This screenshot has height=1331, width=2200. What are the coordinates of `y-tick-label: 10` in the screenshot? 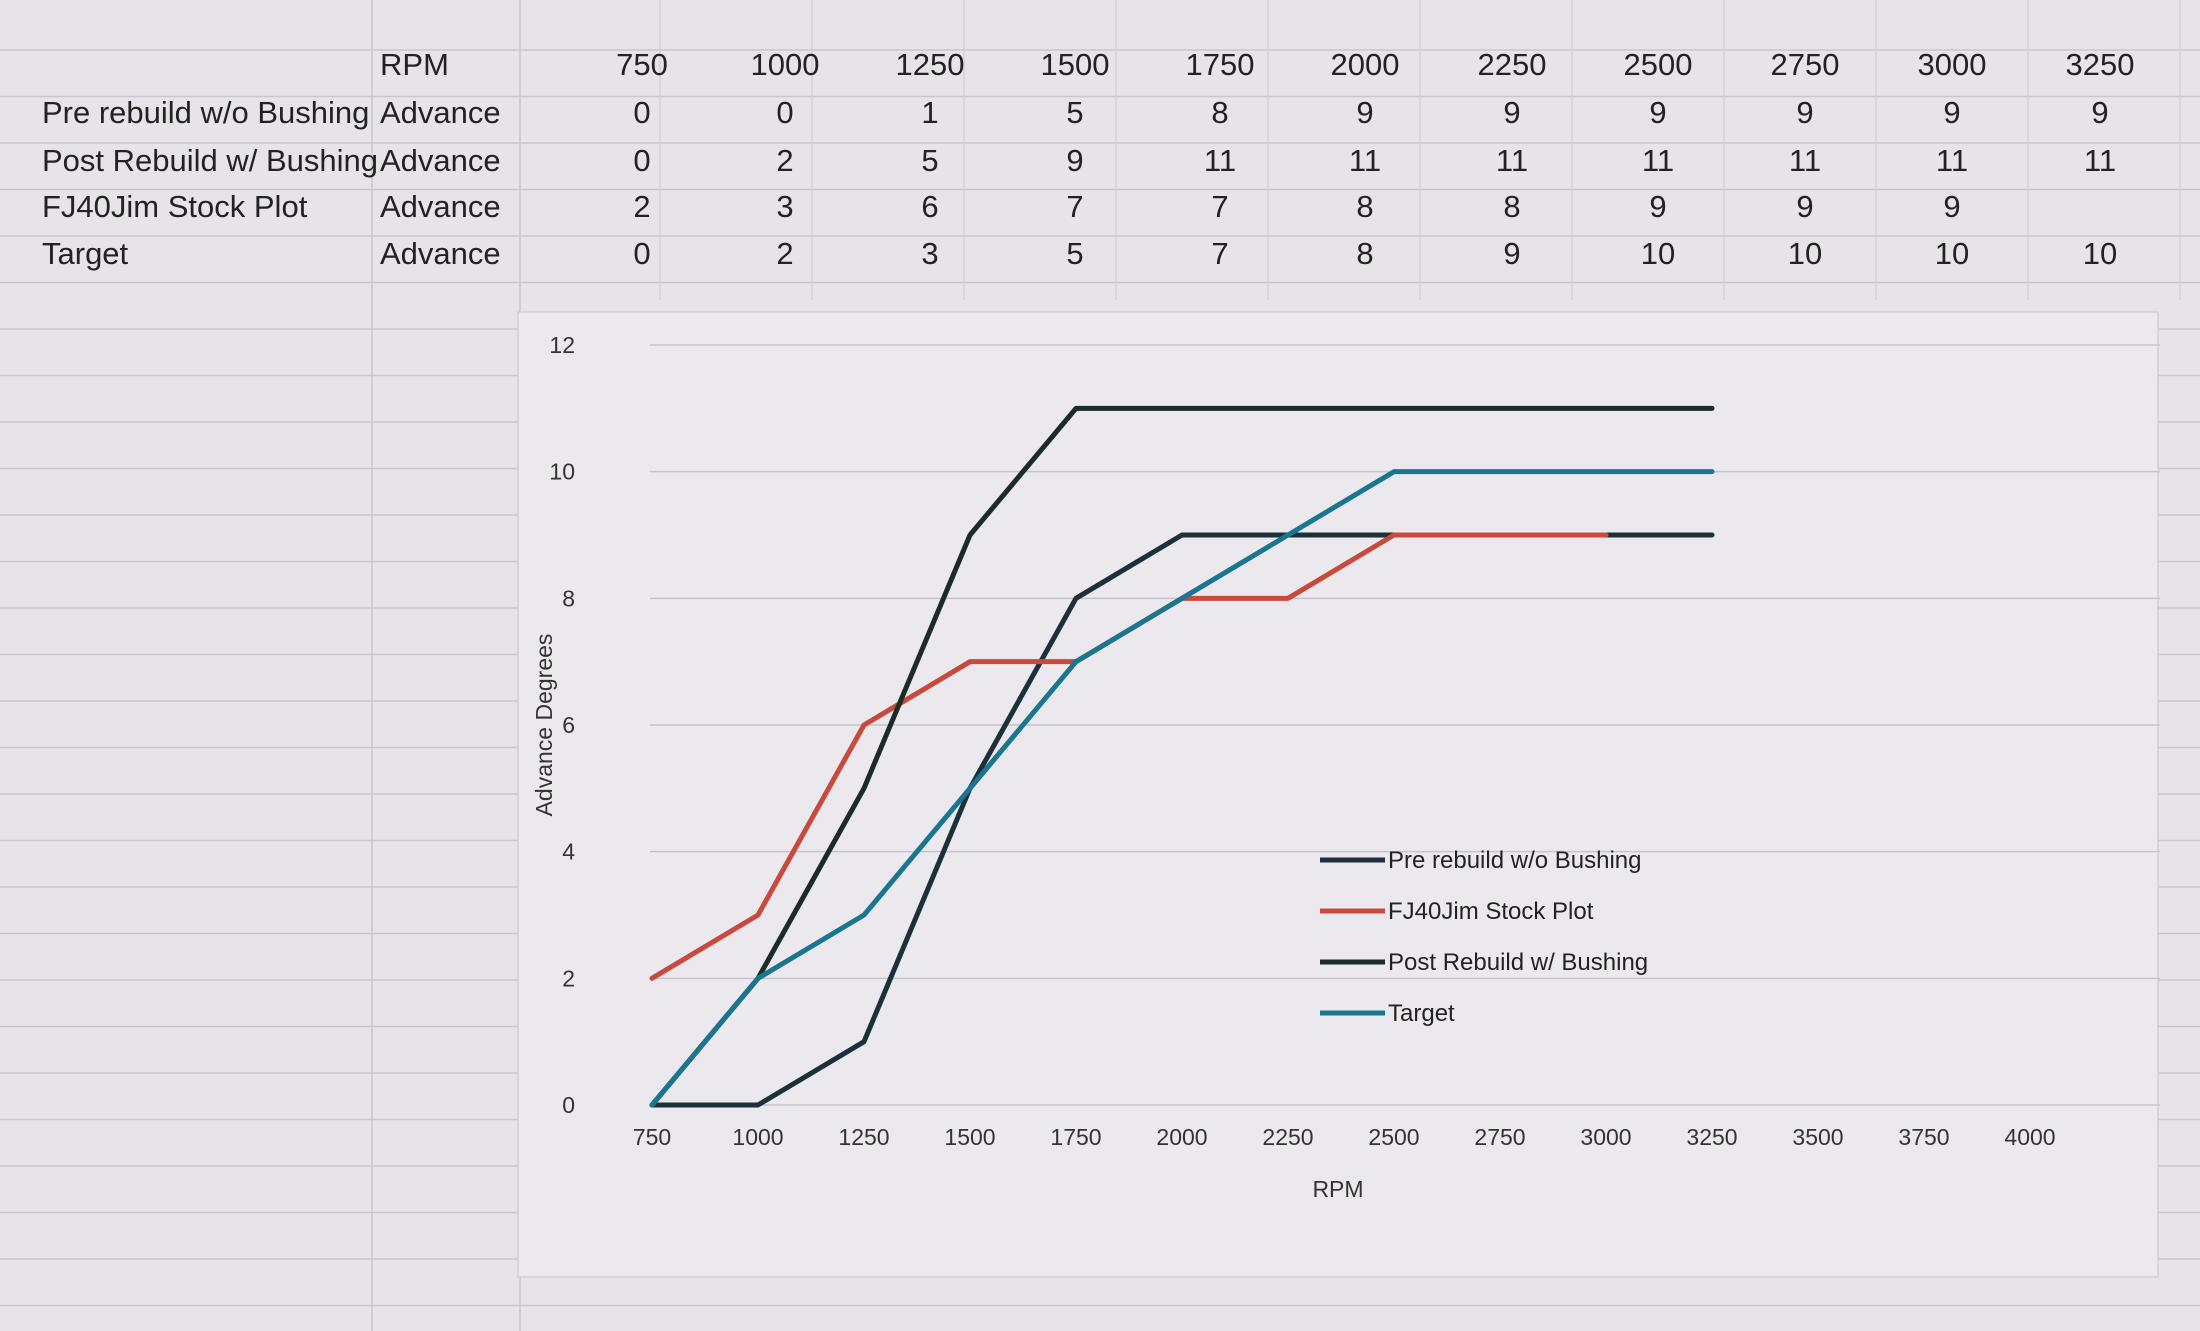 It's located at (562, 472).